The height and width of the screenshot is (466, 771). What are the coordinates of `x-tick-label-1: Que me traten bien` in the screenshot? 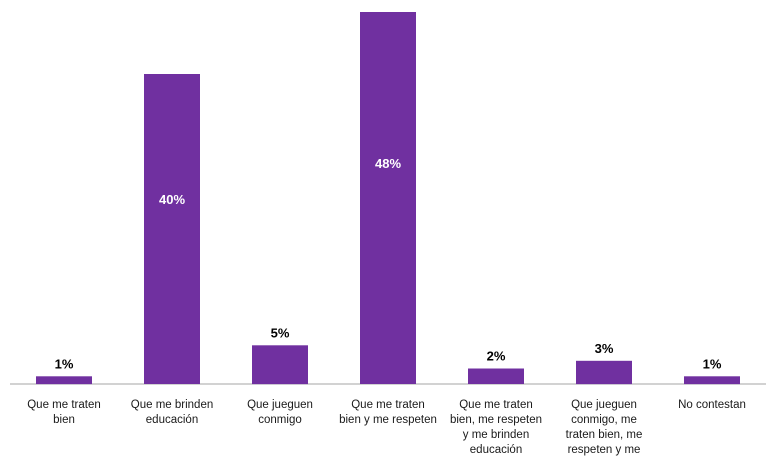 It's located at (64, 412).